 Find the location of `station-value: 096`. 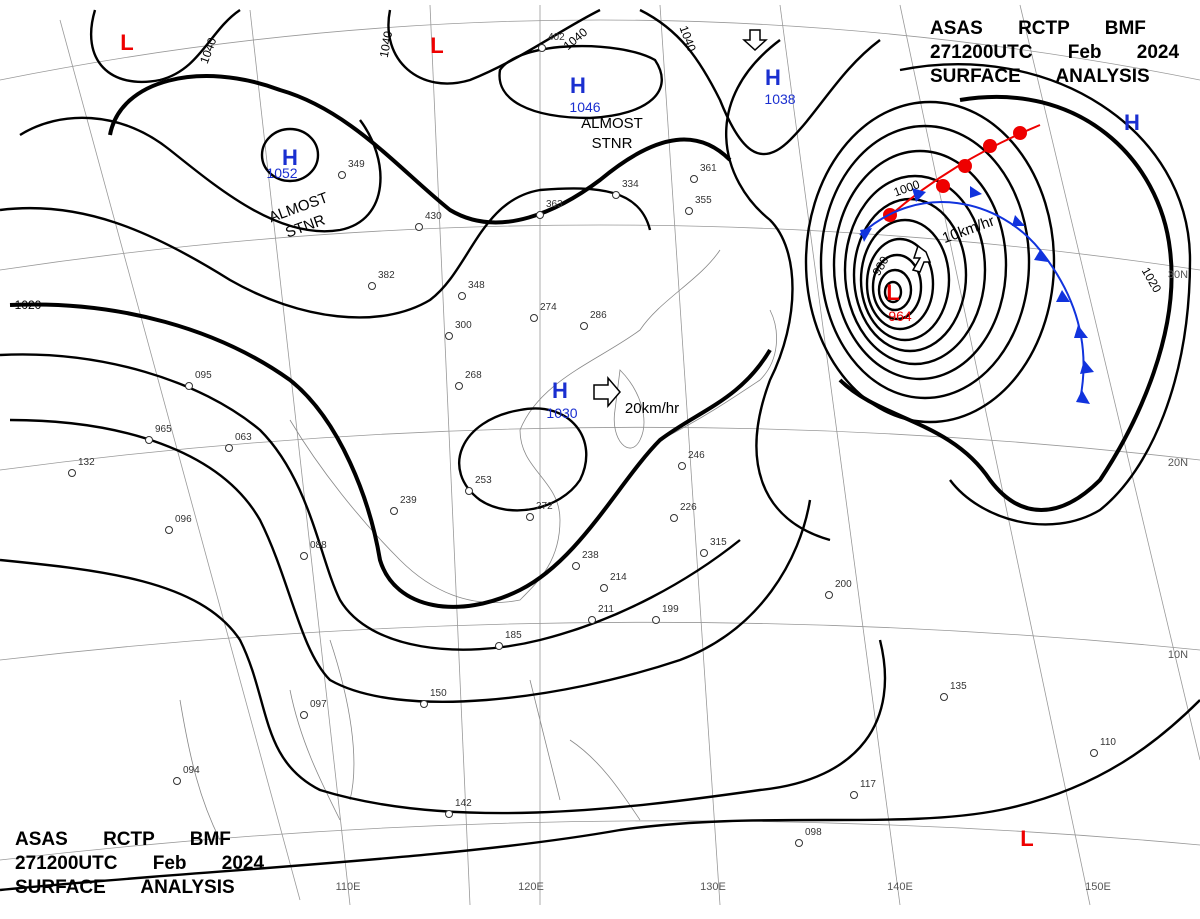

station-value: 096 is located at coordinates (183, 519).